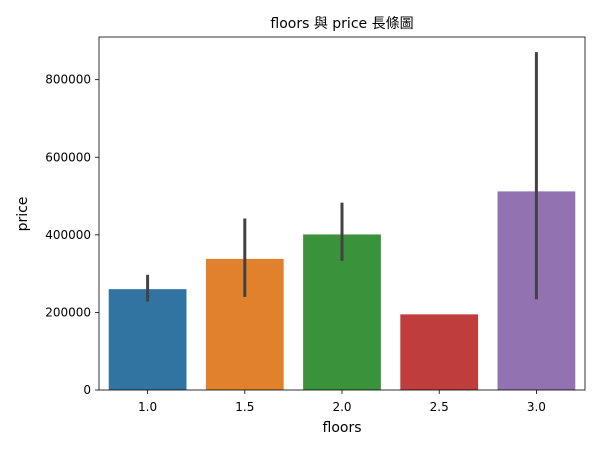 This screenshot has height=450, width=600. I want to click on x-tick-label-1.0: 1.0, so click(147, 407).